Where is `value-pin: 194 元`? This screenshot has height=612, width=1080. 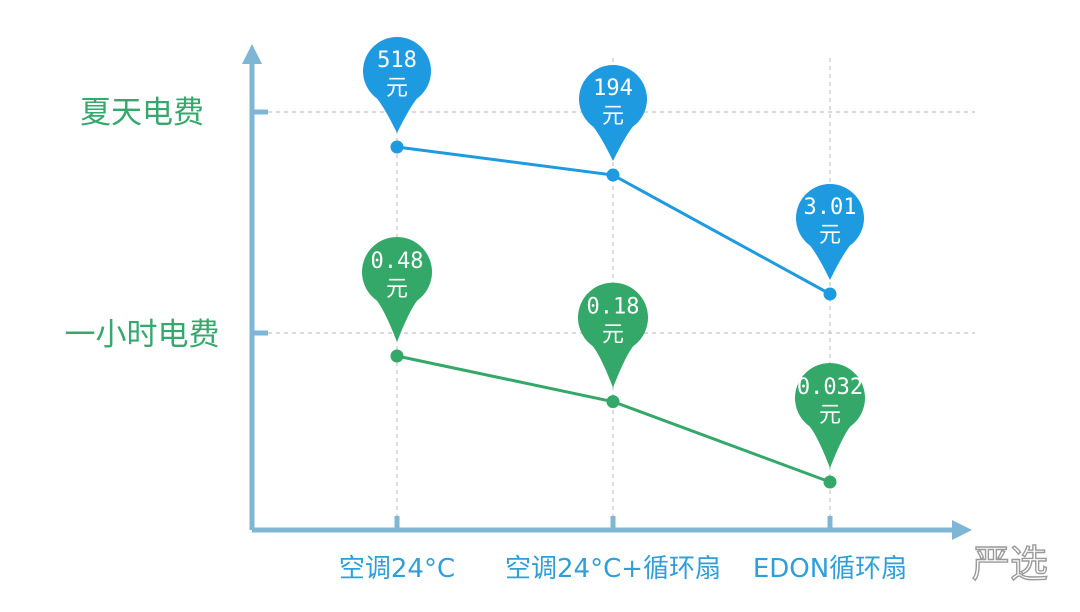
value-pin: 194 元 is located at coordinates (613, 113).